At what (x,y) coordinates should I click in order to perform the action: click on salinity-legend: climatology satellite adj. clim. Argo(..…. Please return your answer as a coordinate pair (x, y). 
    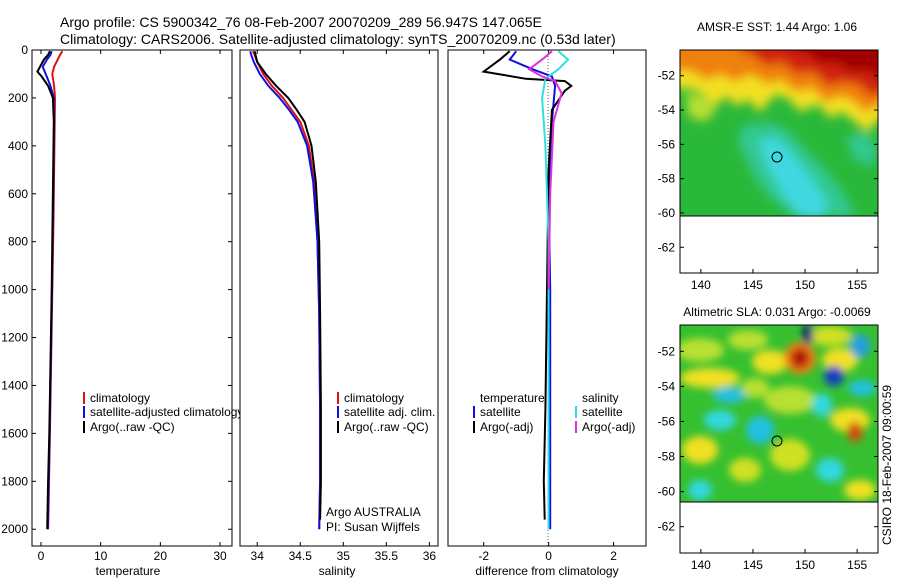
    Looking at the image, I should click on (386, 412).